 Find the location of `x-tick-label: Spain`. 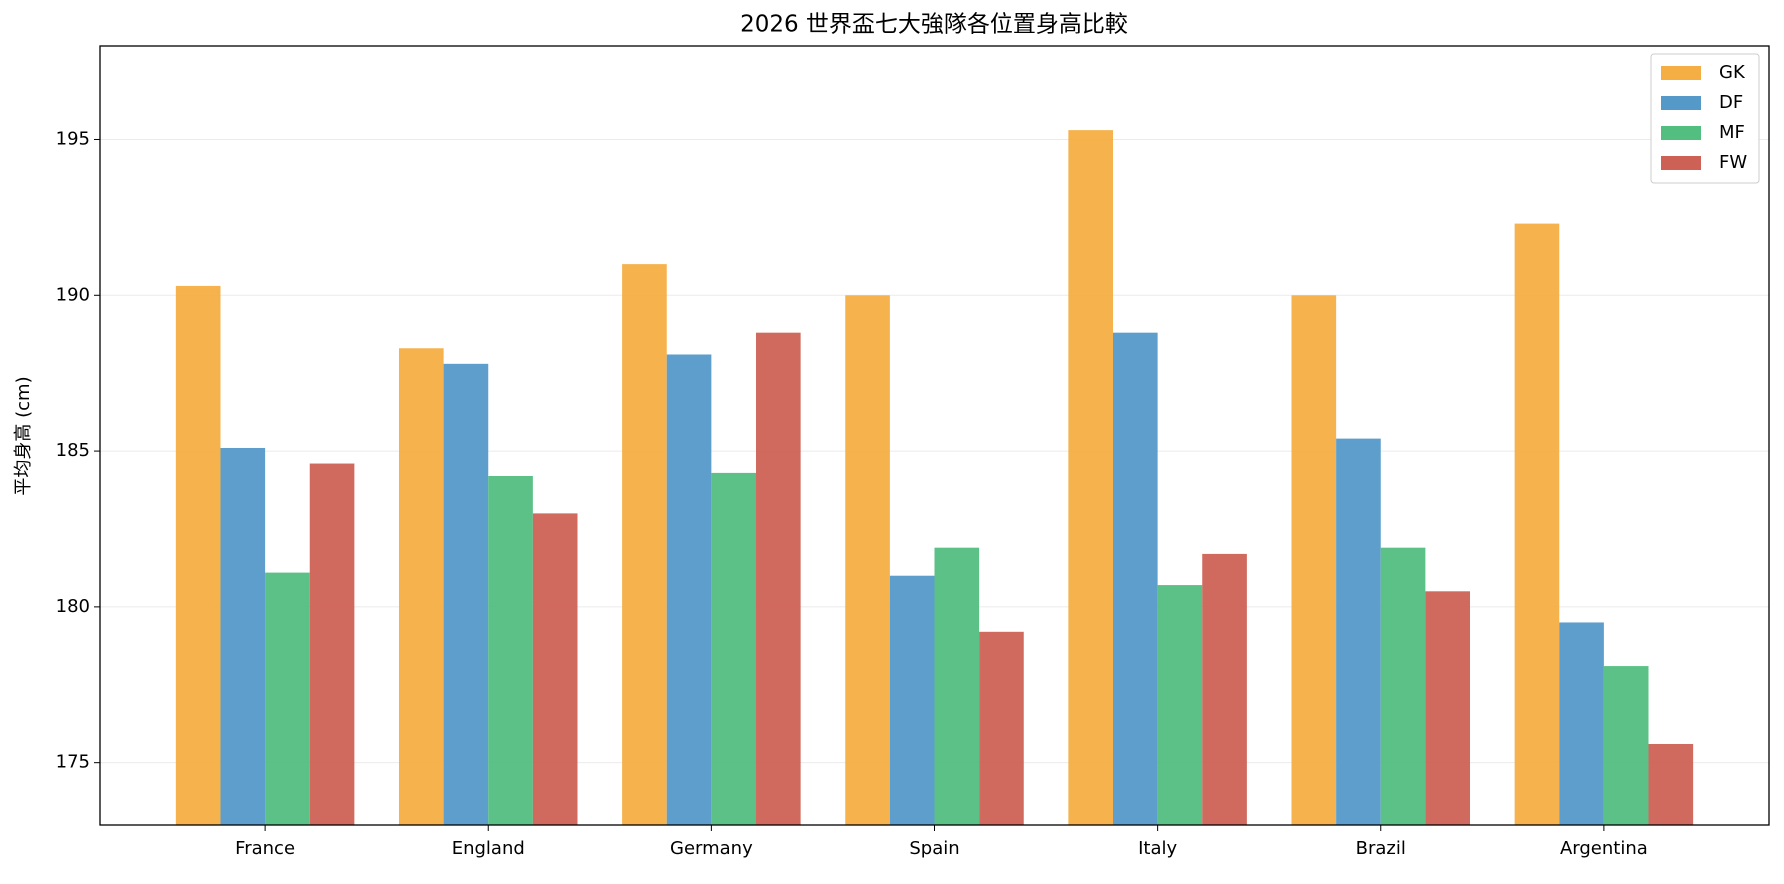

x-tick-label: Spain is located at coordinates (934, 848).